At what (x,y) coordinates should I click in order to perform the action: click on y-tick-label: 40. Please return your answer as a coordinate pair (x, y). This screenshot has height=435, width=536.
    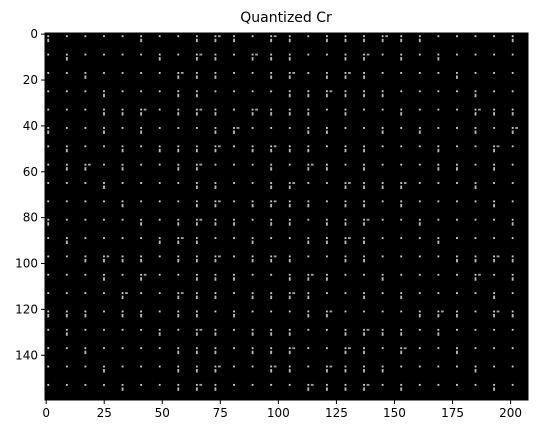
    Looking at the image, I should click on (30, 126).